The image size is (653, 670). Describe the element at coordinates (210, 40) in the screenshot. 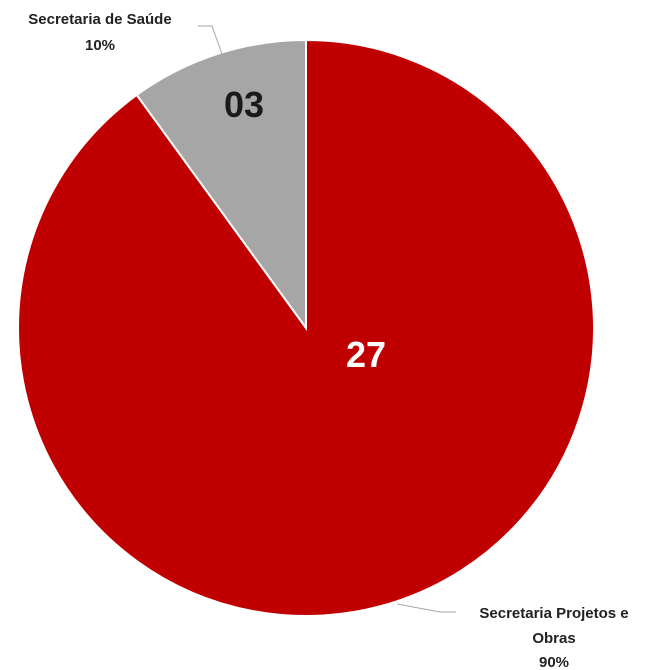

I see `leader-line-saude` at that location.